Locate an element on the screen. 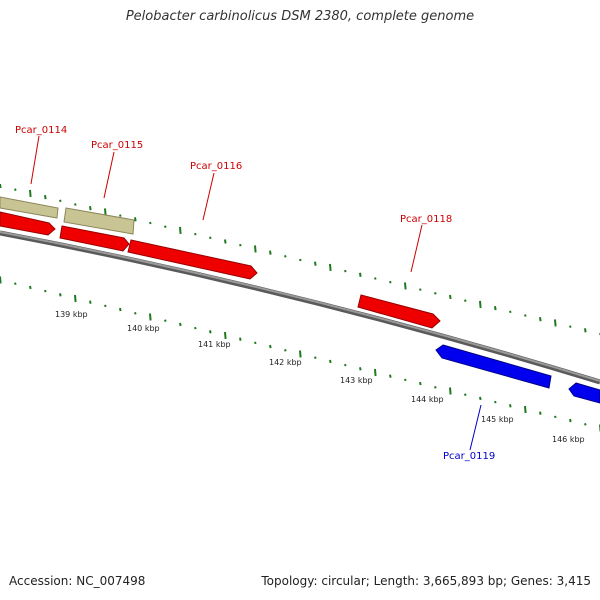 The image size is (600, 600). feature-track-reverse is located at coordinates (517, 374).